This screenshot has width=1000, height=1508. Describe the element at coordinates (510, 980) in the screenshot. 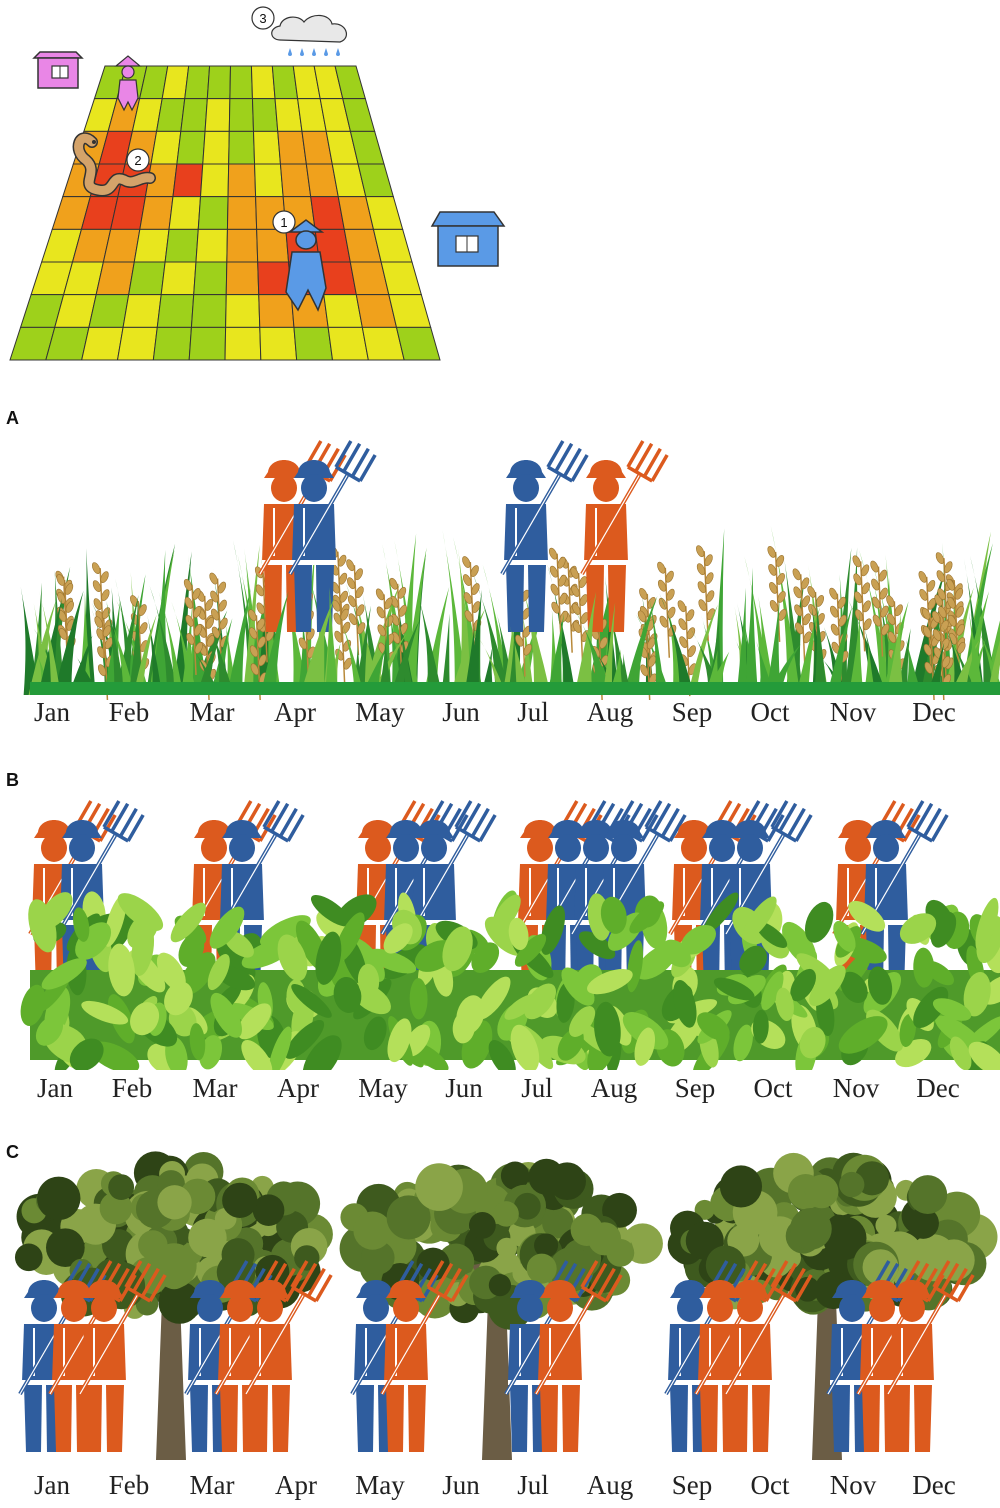

I see `tea-bushes` at that location.